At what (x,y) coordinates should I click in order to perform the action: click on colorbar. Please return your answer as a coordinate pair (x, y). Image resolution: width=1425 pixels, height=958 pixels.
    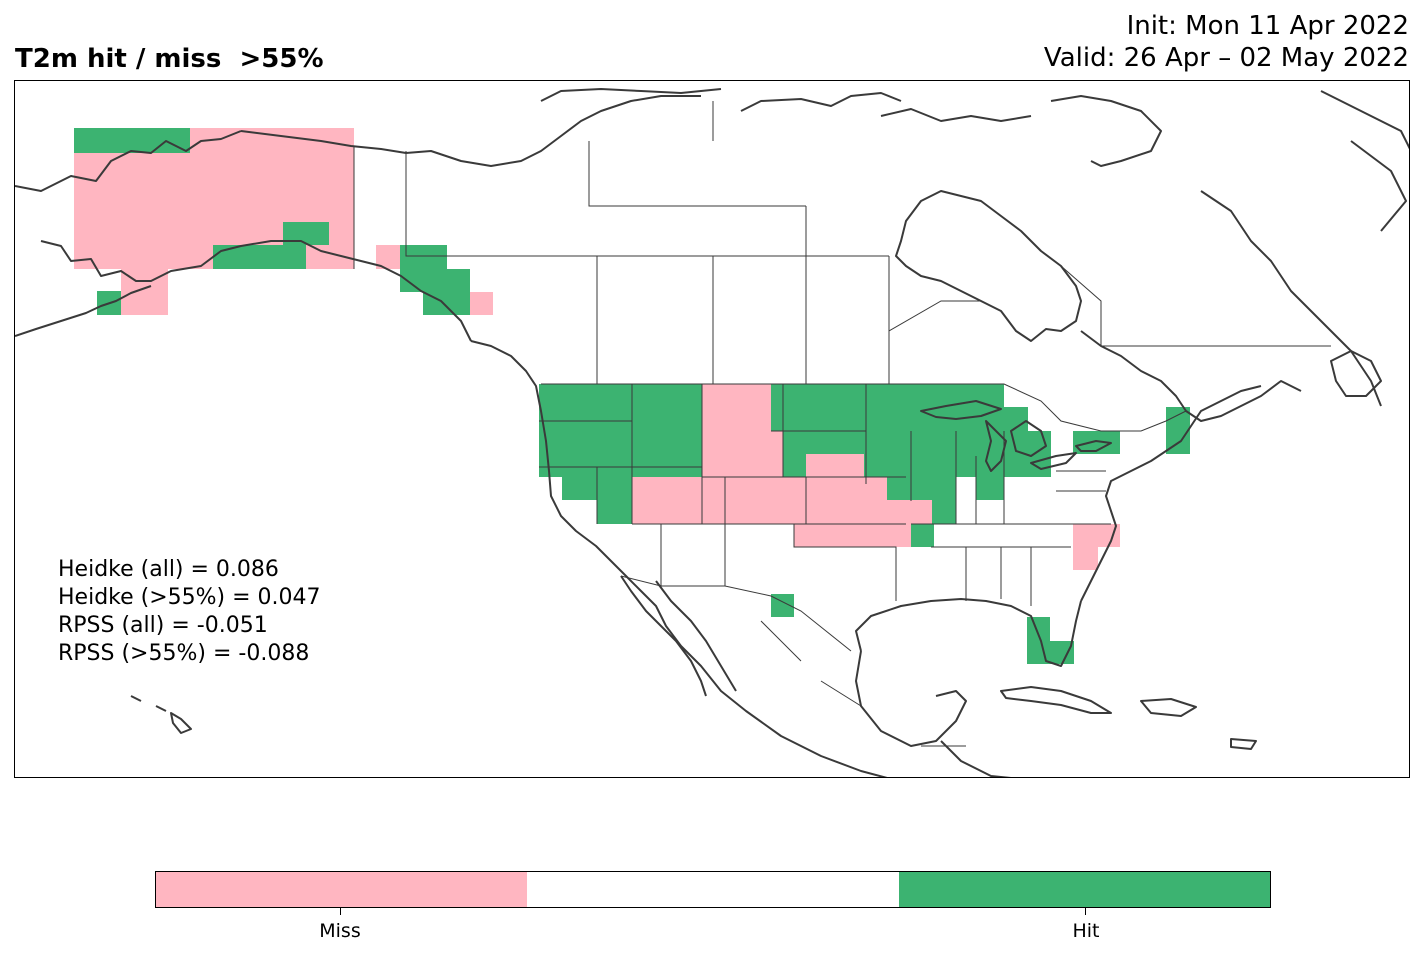
    Looking at the image, I should click on (713, 889).